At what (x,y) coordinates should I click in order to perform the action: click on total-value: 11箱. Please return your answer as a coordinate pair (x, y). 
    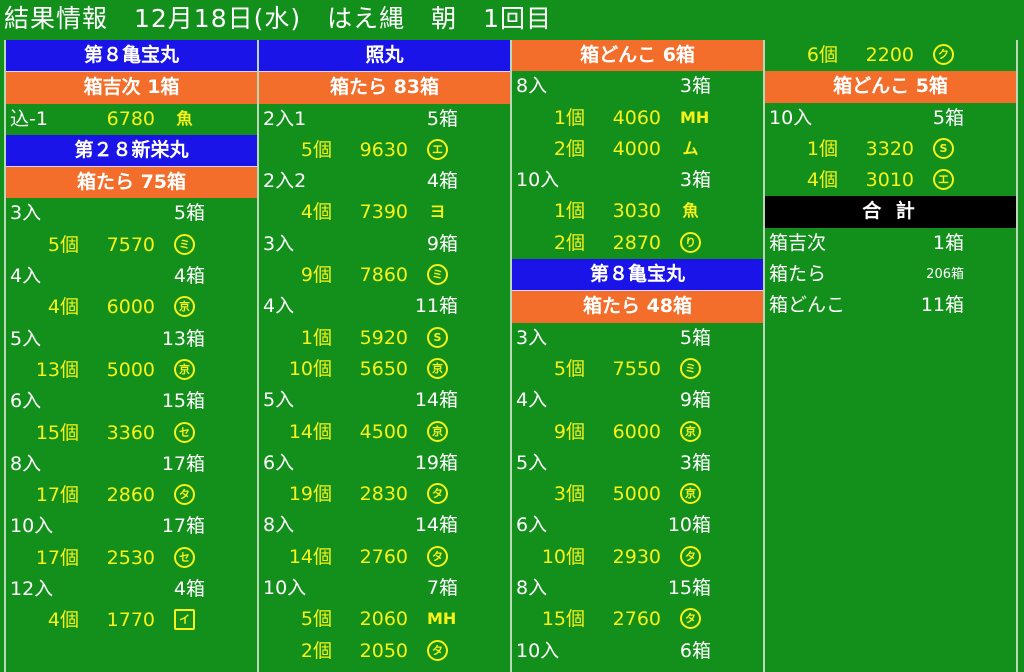
    Looking at the image, I should click on (942, 305).